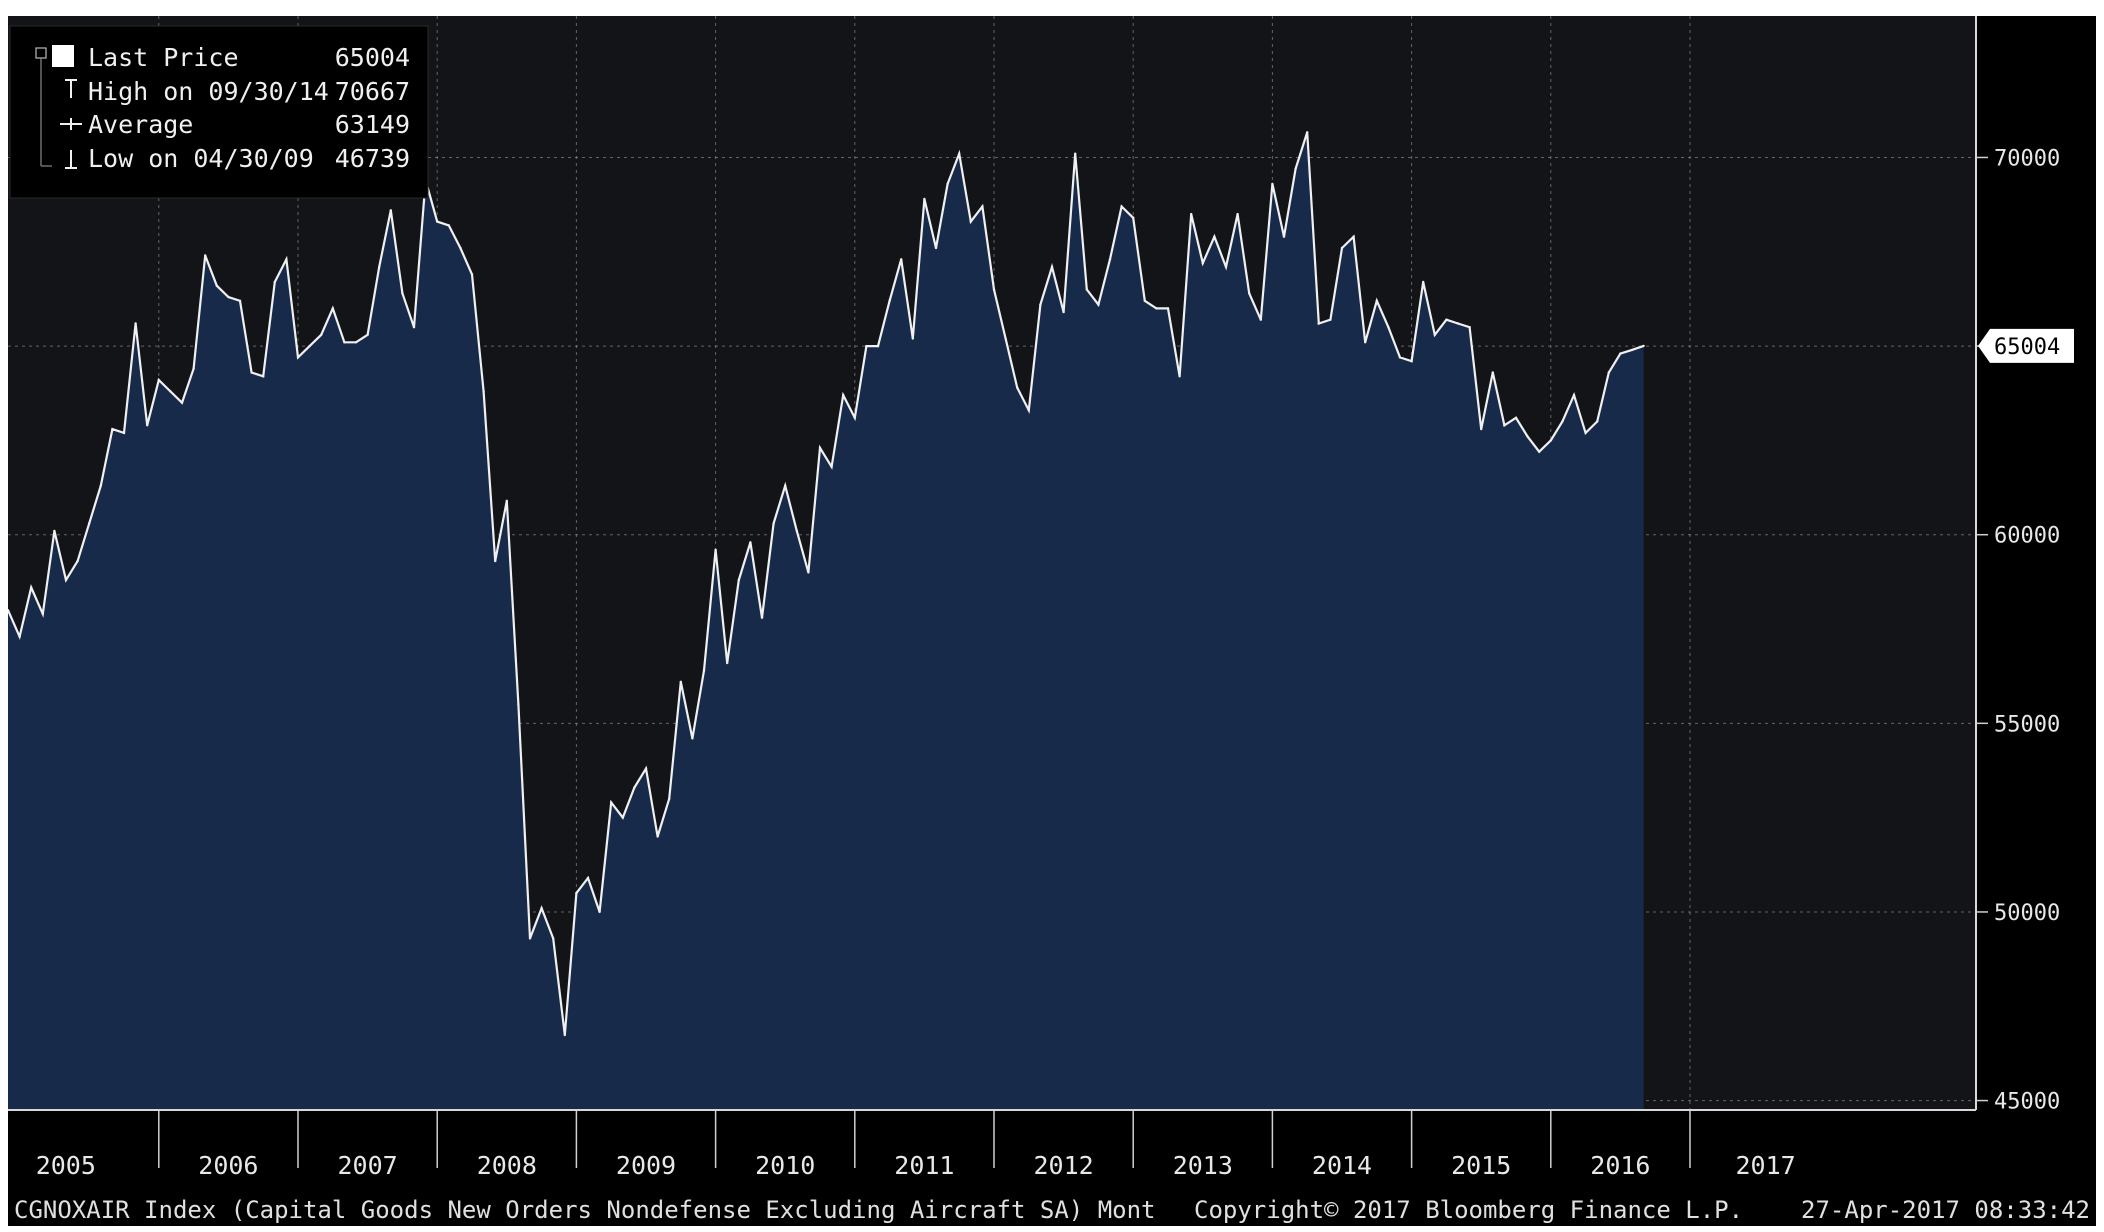 This screenshot has height=1232, width=2104. I want to click on y-tick-label: 70000, so click(2027, 158).